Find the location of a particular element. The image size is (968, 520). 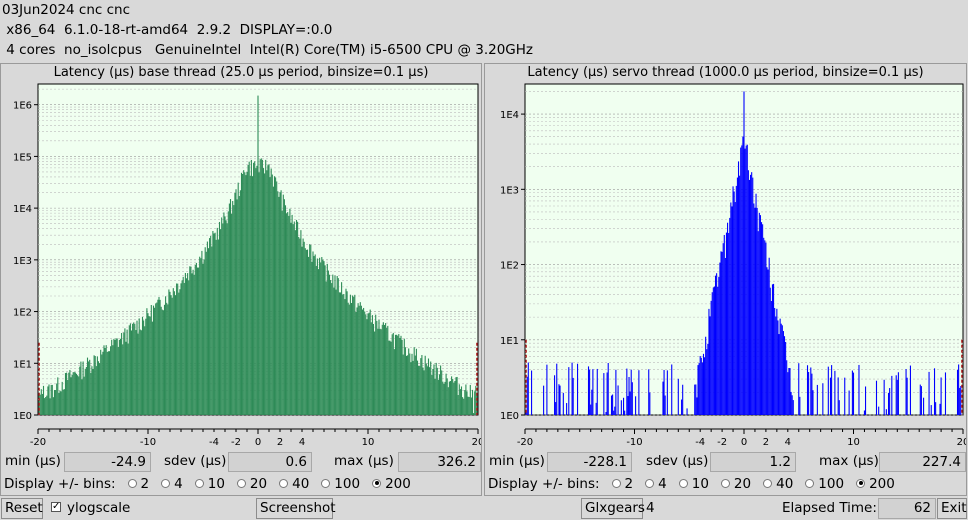

header-line-1: 03Jun2024 cnc cnc is located at coordinates (66, 10).